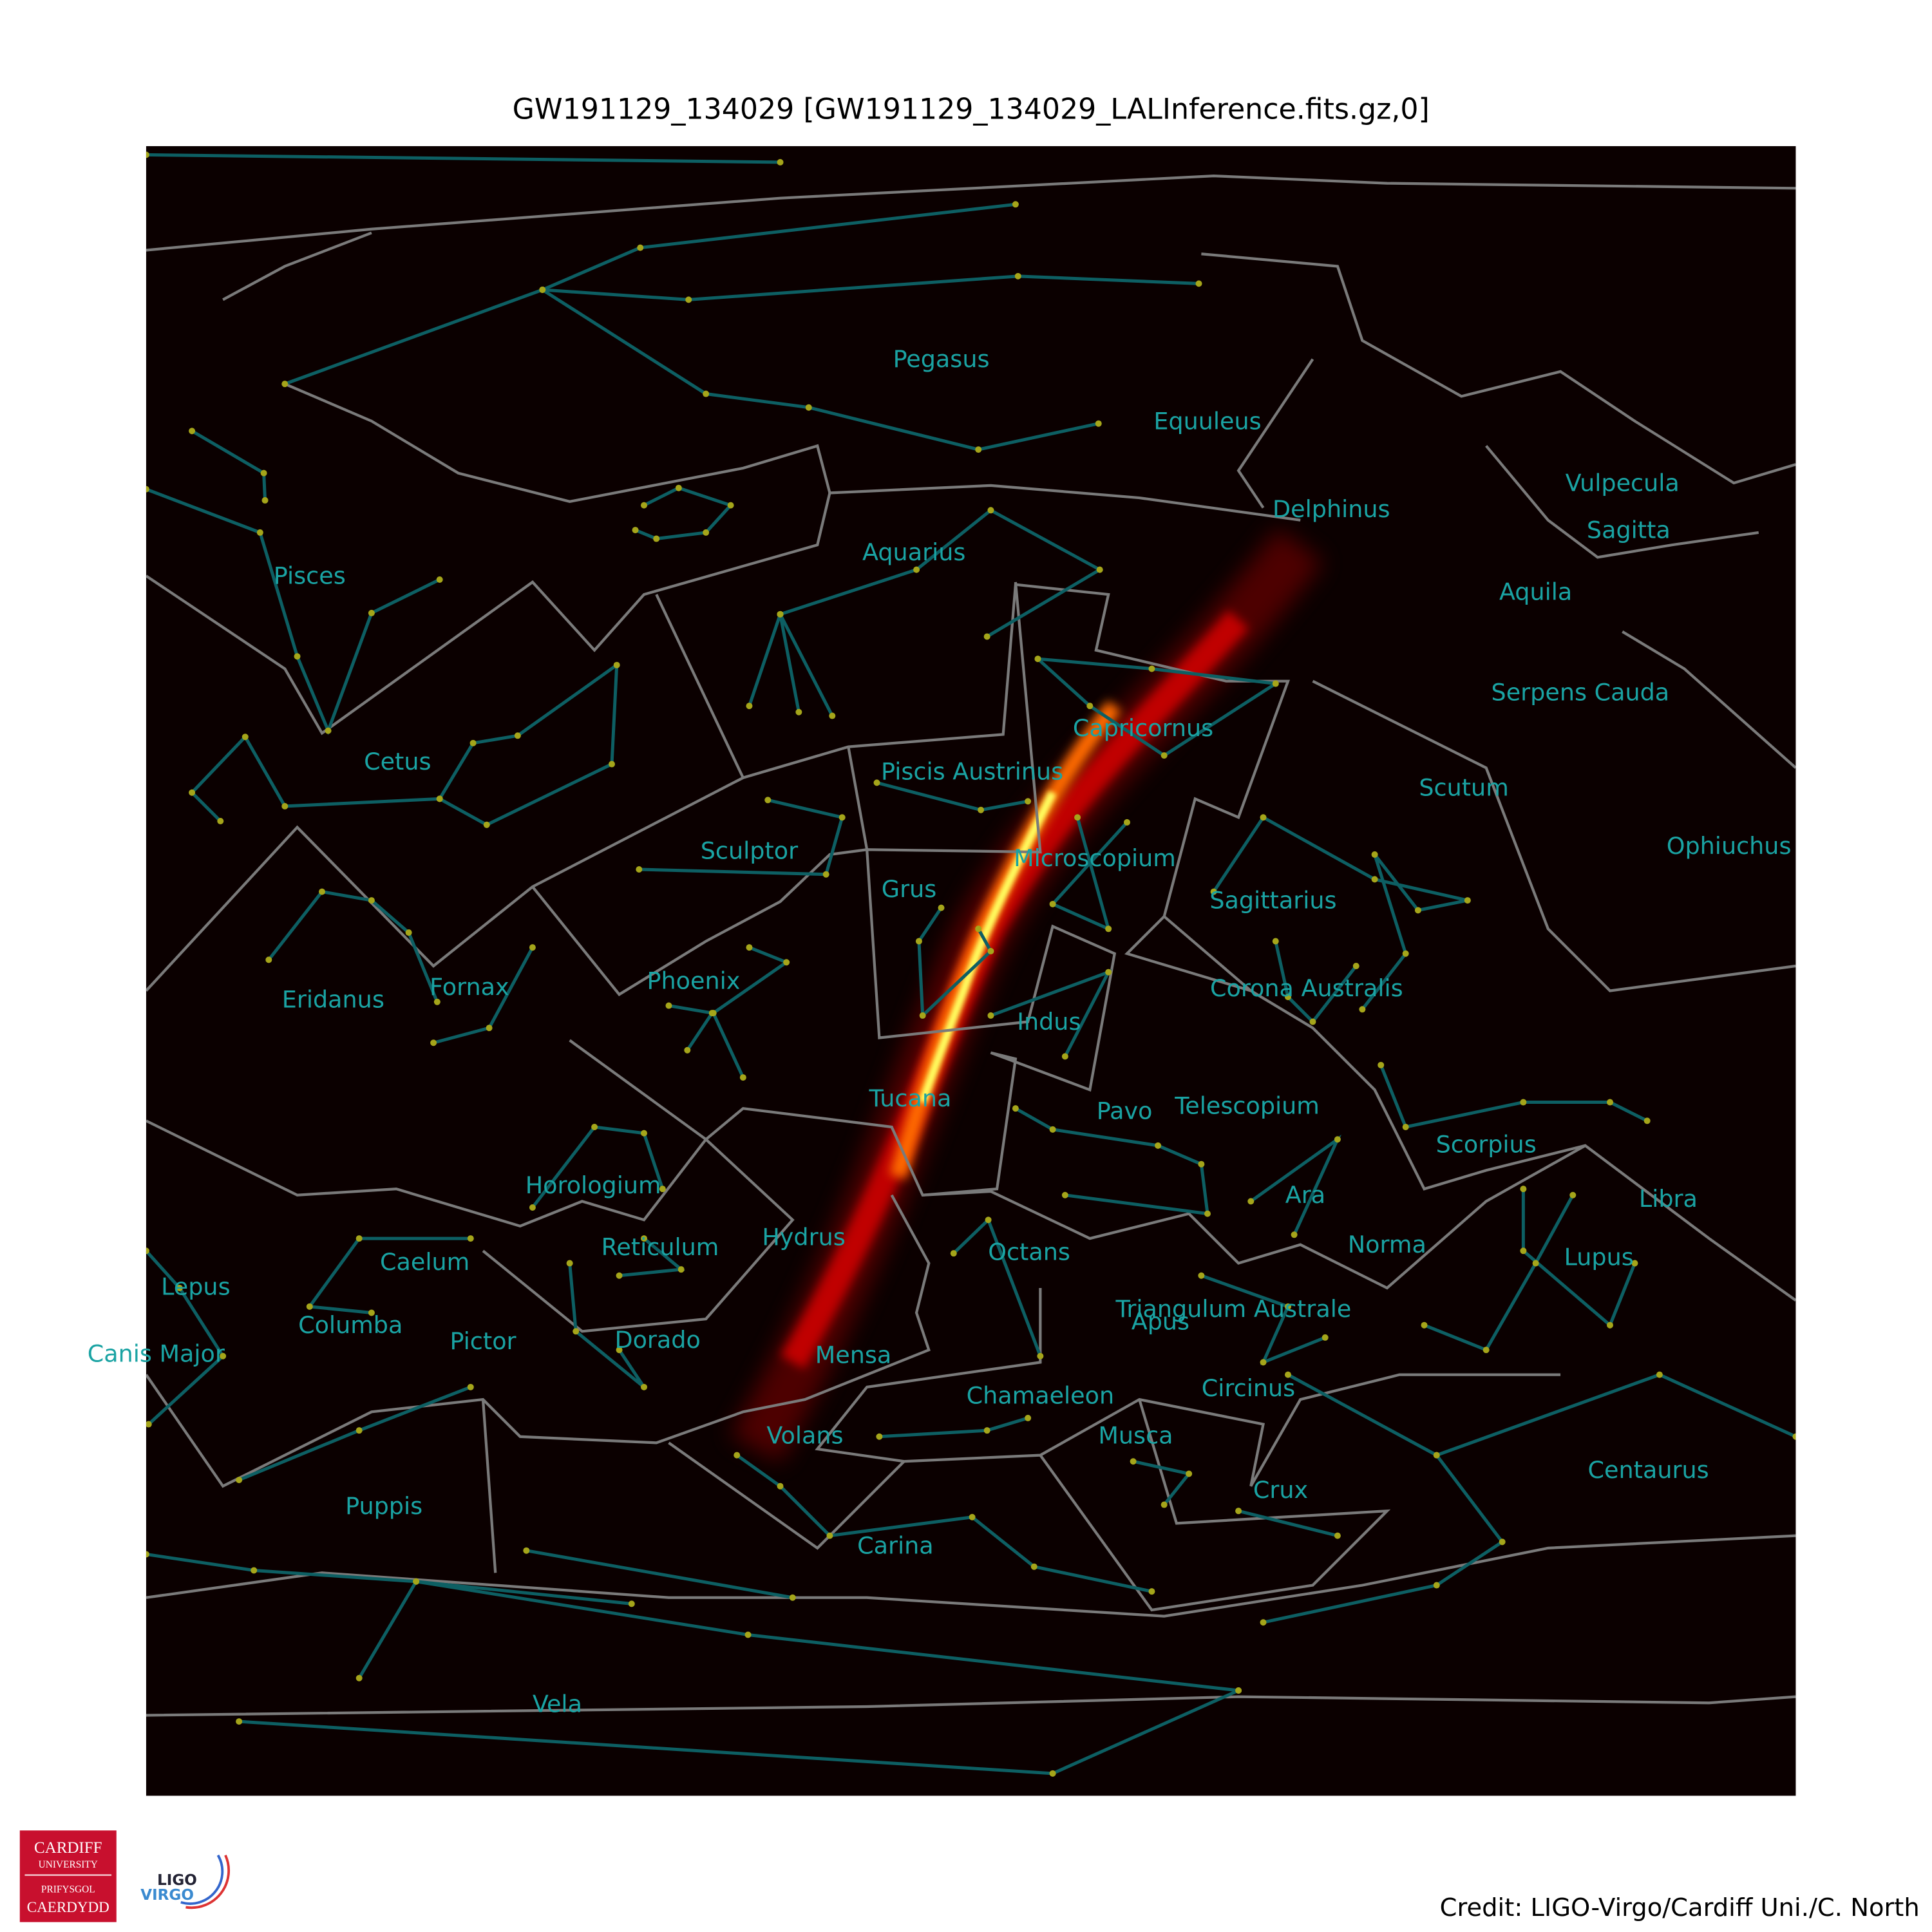 The width and height of the screenshot is (1932, 1932). I want to click on constellation-label: Octans, so click(1029, 1252).